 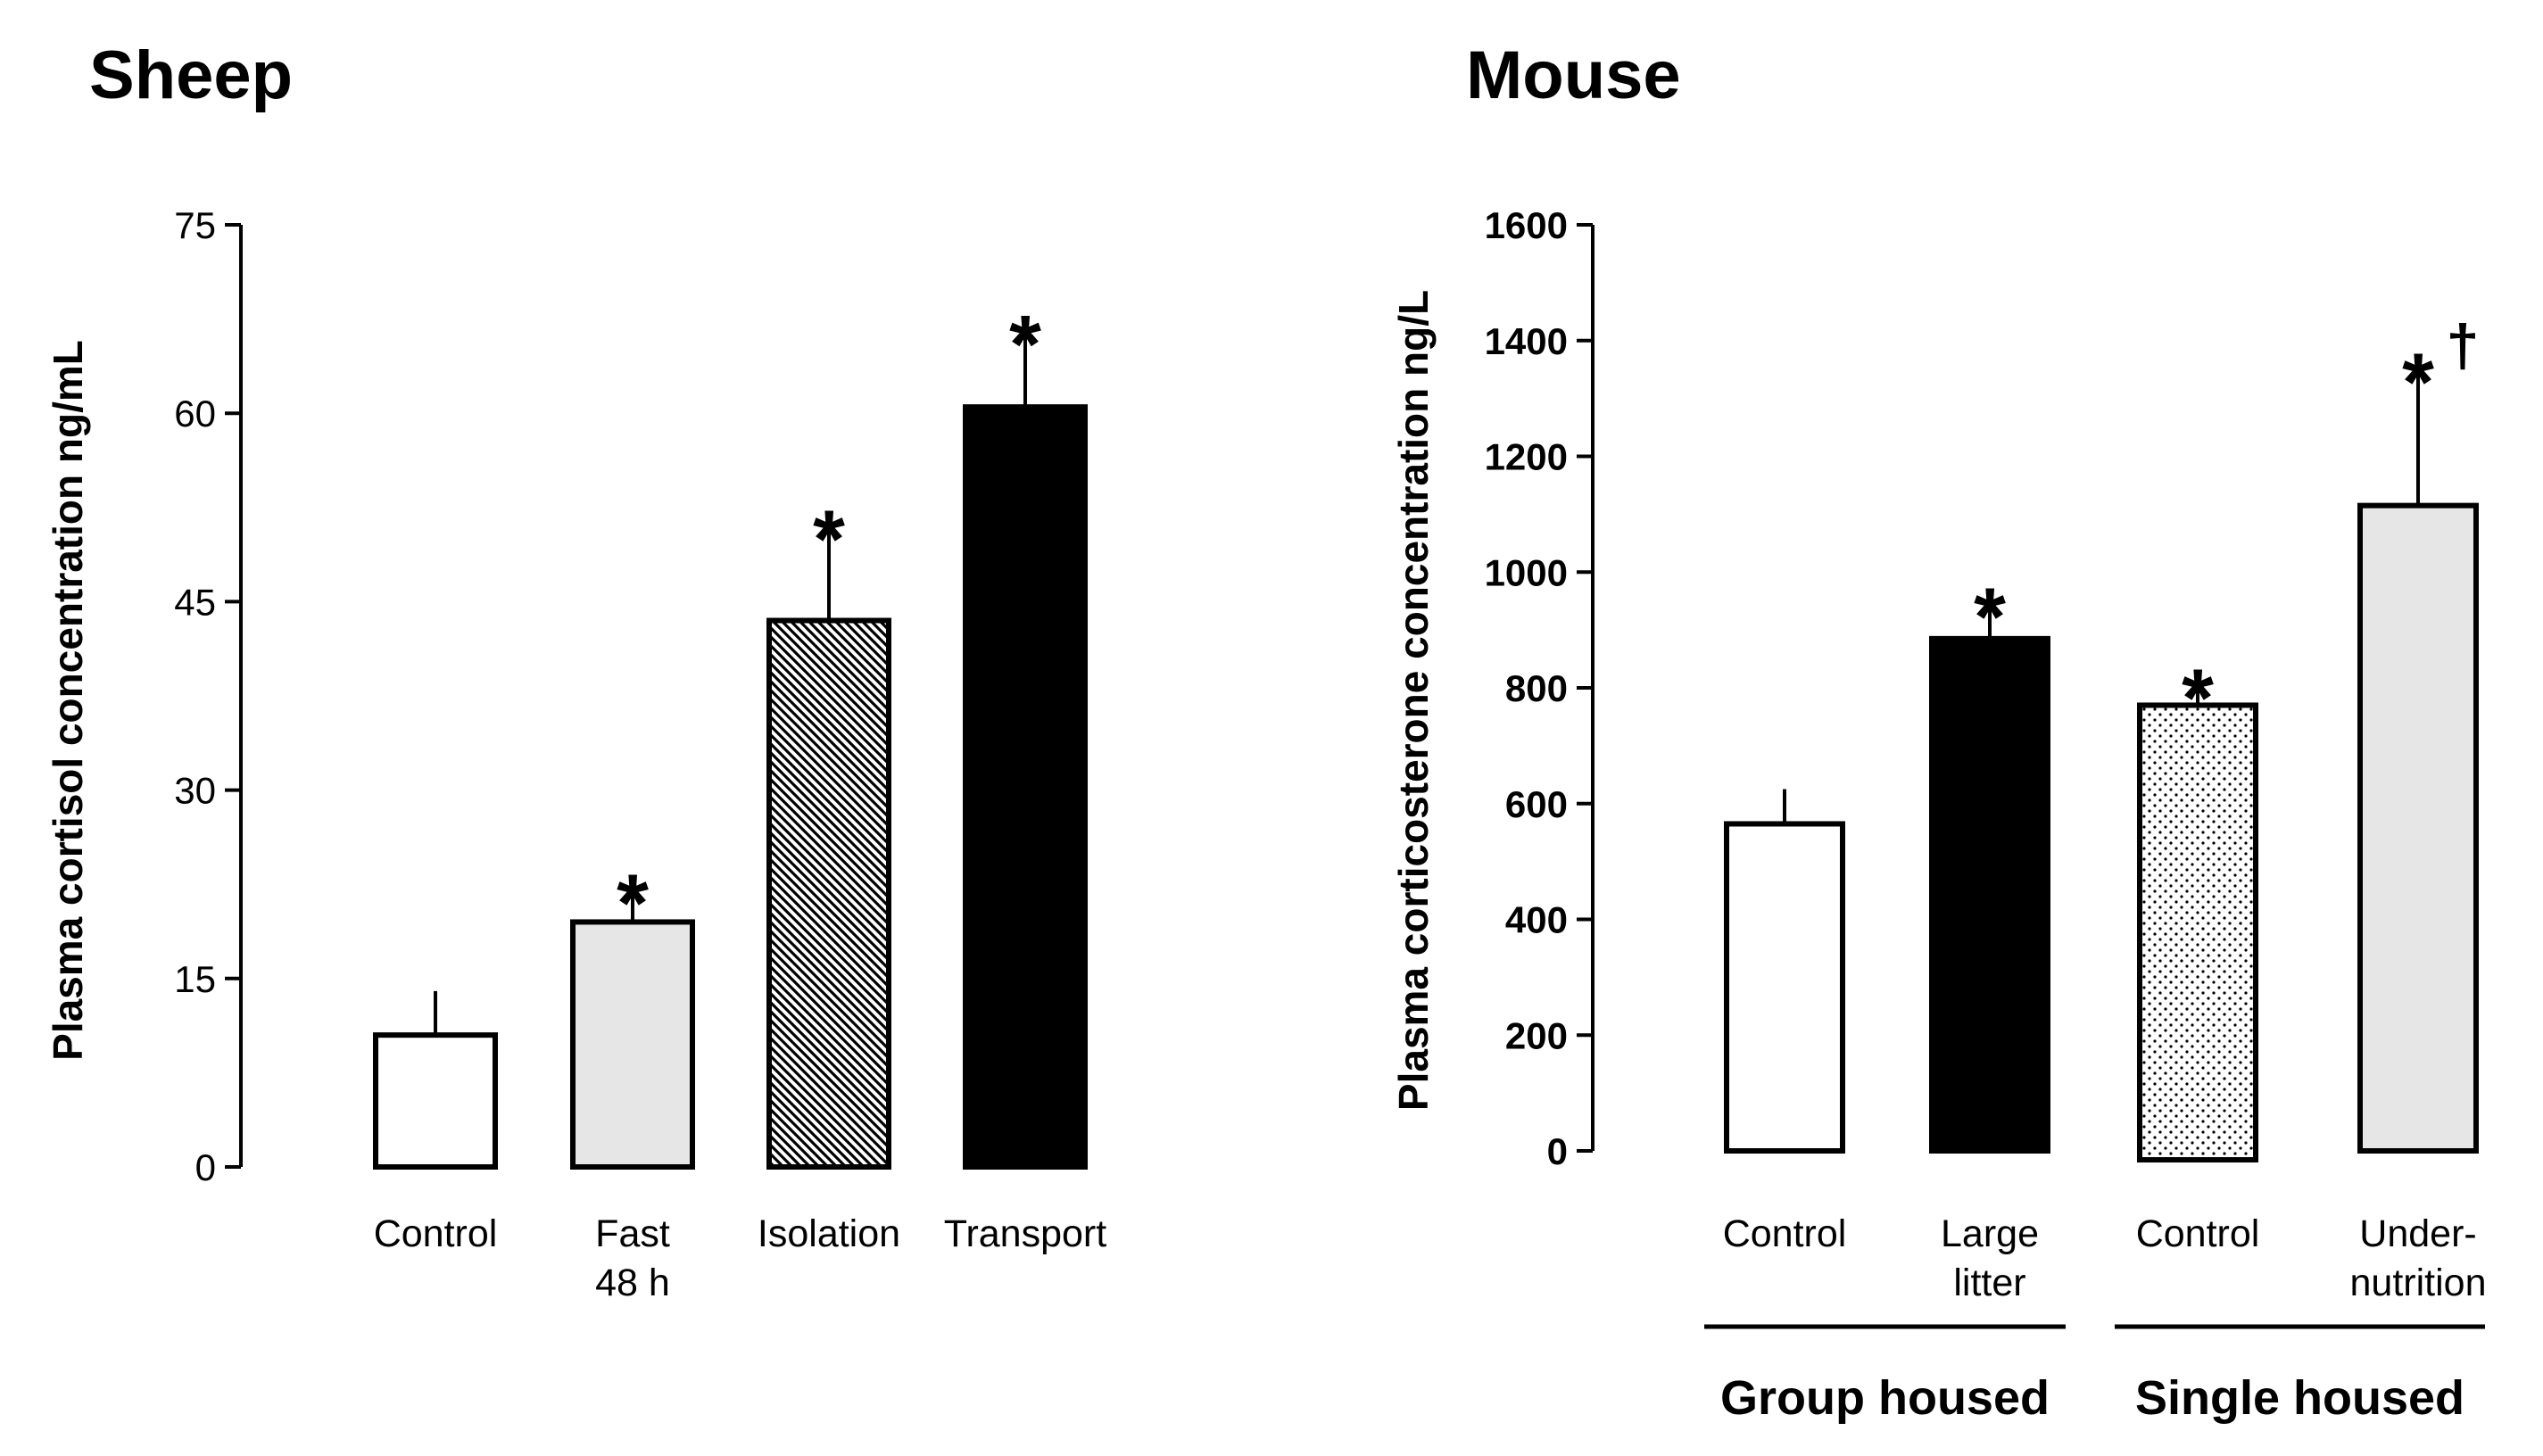 I want to click on y-axis-label: Plasma corticosterone concentration ng/L, so click(x=1413, y=701).